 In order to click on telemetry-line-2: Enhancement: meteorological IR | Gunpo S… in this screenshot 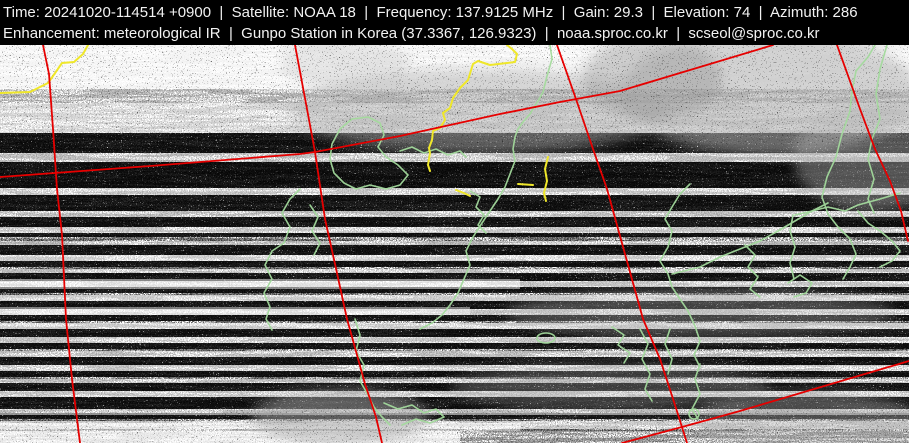, I will do `click(411, 33)`.